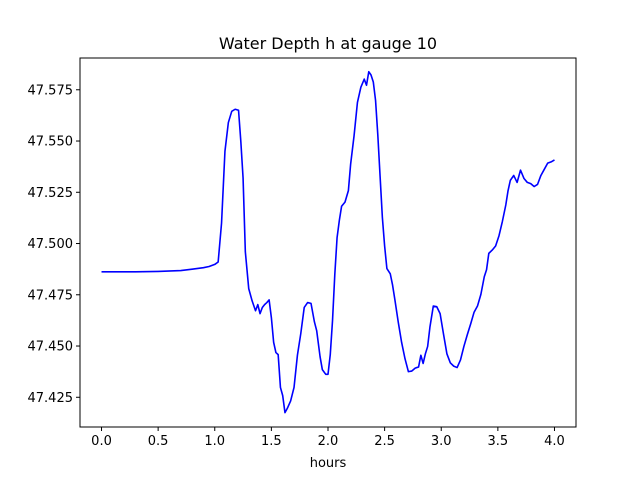 The height and width of the screenshot is (485, 640). What do you see at coordinates (328, 441) in the screenshot?
I see `x-tick-label: 2.0` at bounding box center [328, 441].